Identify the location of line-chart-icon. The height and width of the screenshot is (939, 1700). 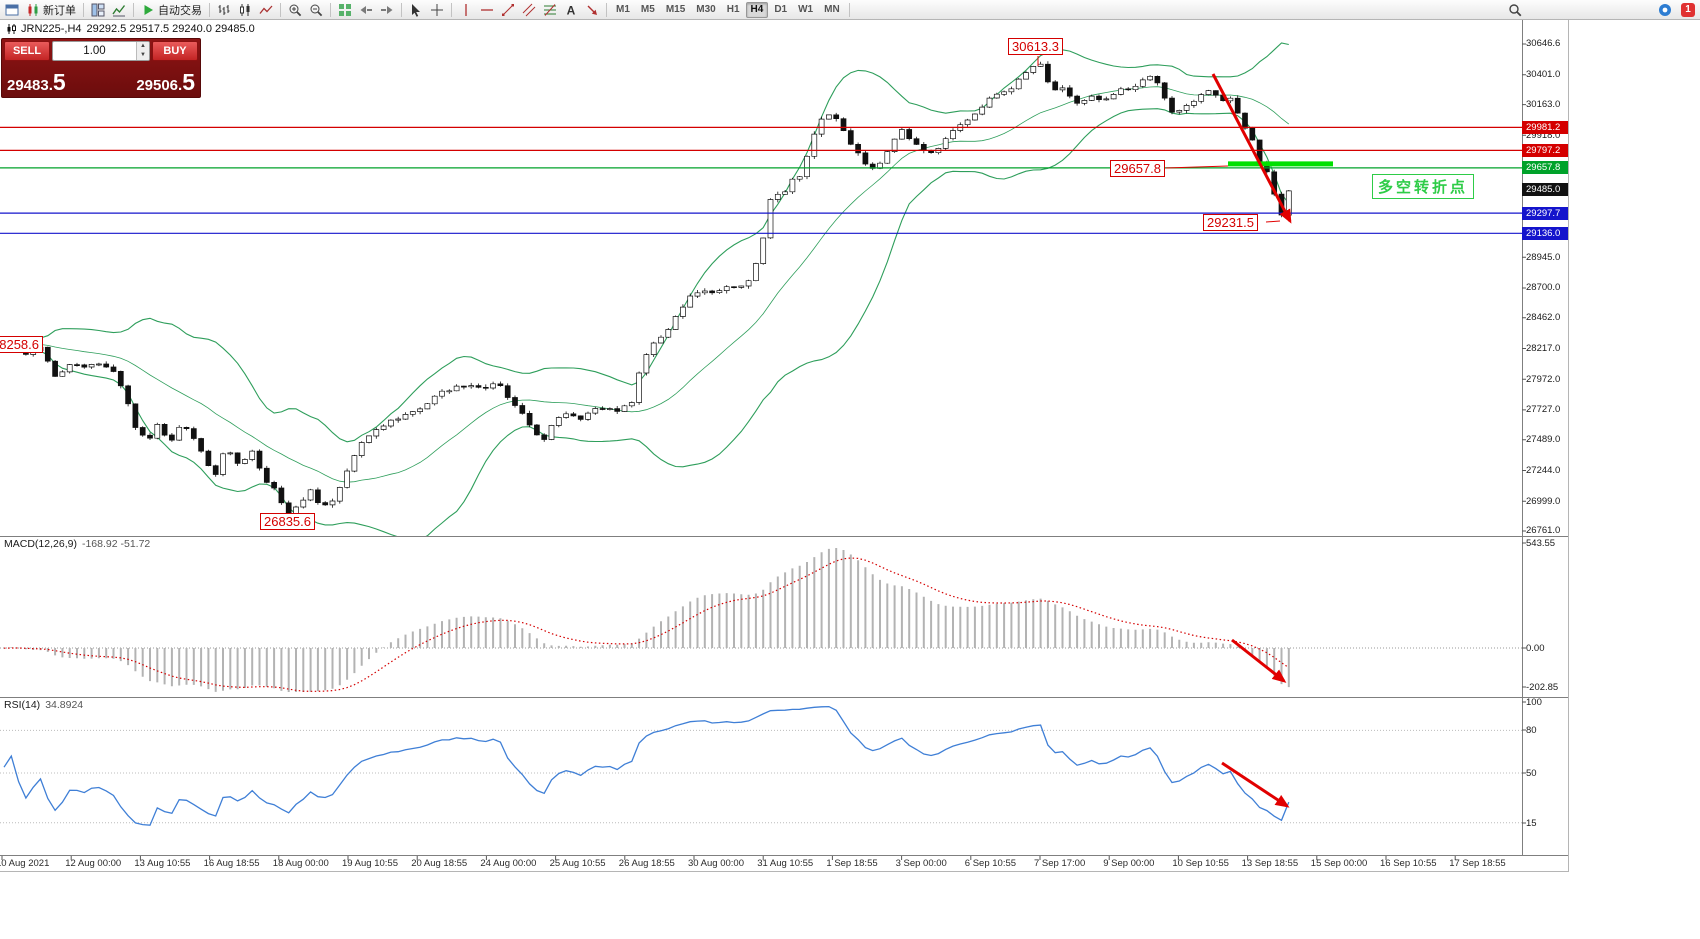
(266, 10).